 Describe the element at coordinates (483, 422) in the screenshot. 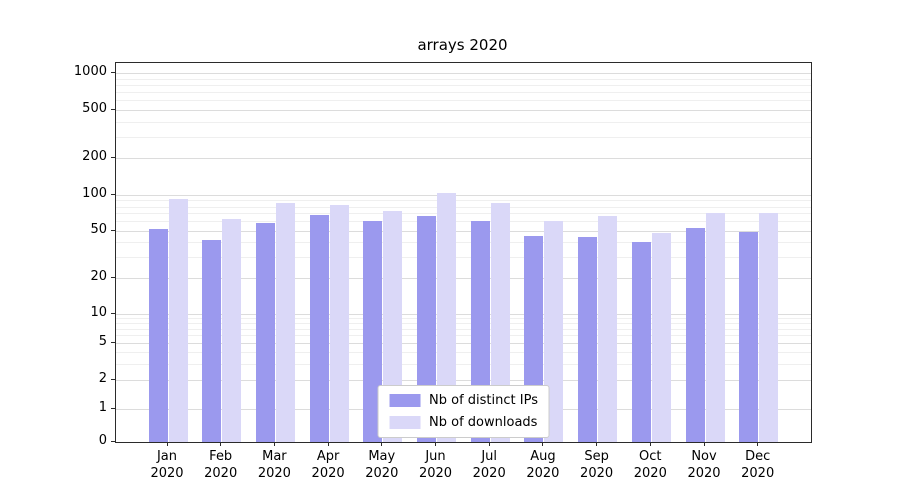

I see `legend-label-downloads: Nb of downloads` at that location.